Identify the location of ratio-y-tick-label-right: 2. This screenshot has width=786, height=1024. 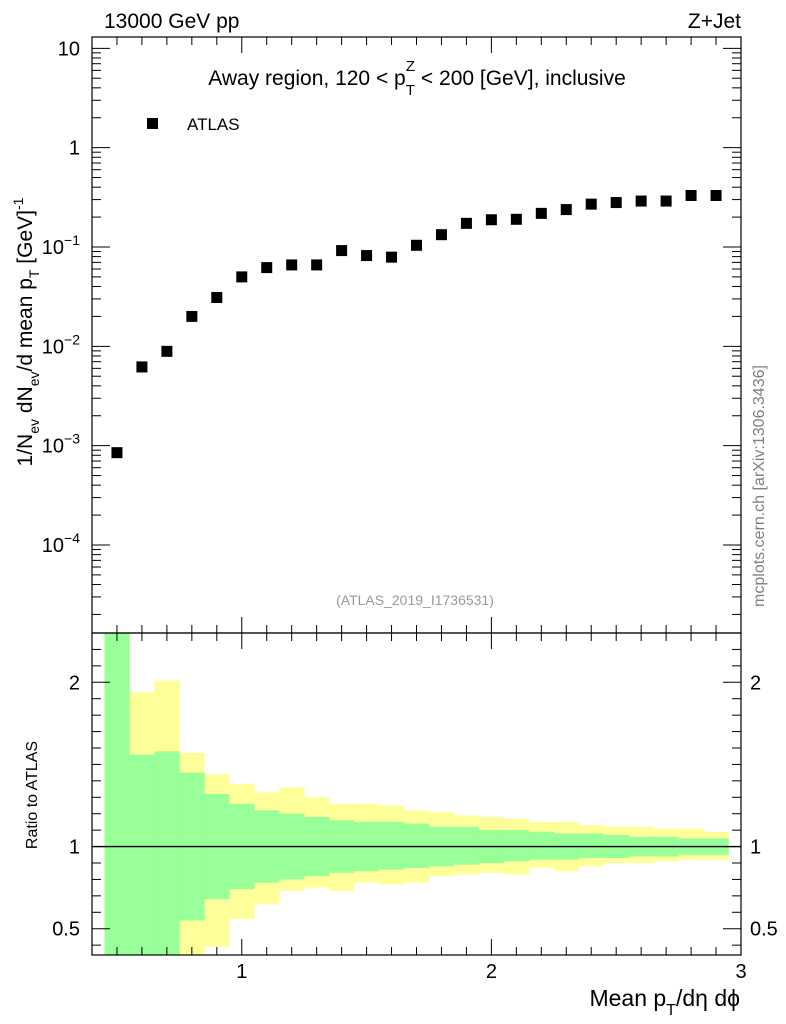
(755, 683).